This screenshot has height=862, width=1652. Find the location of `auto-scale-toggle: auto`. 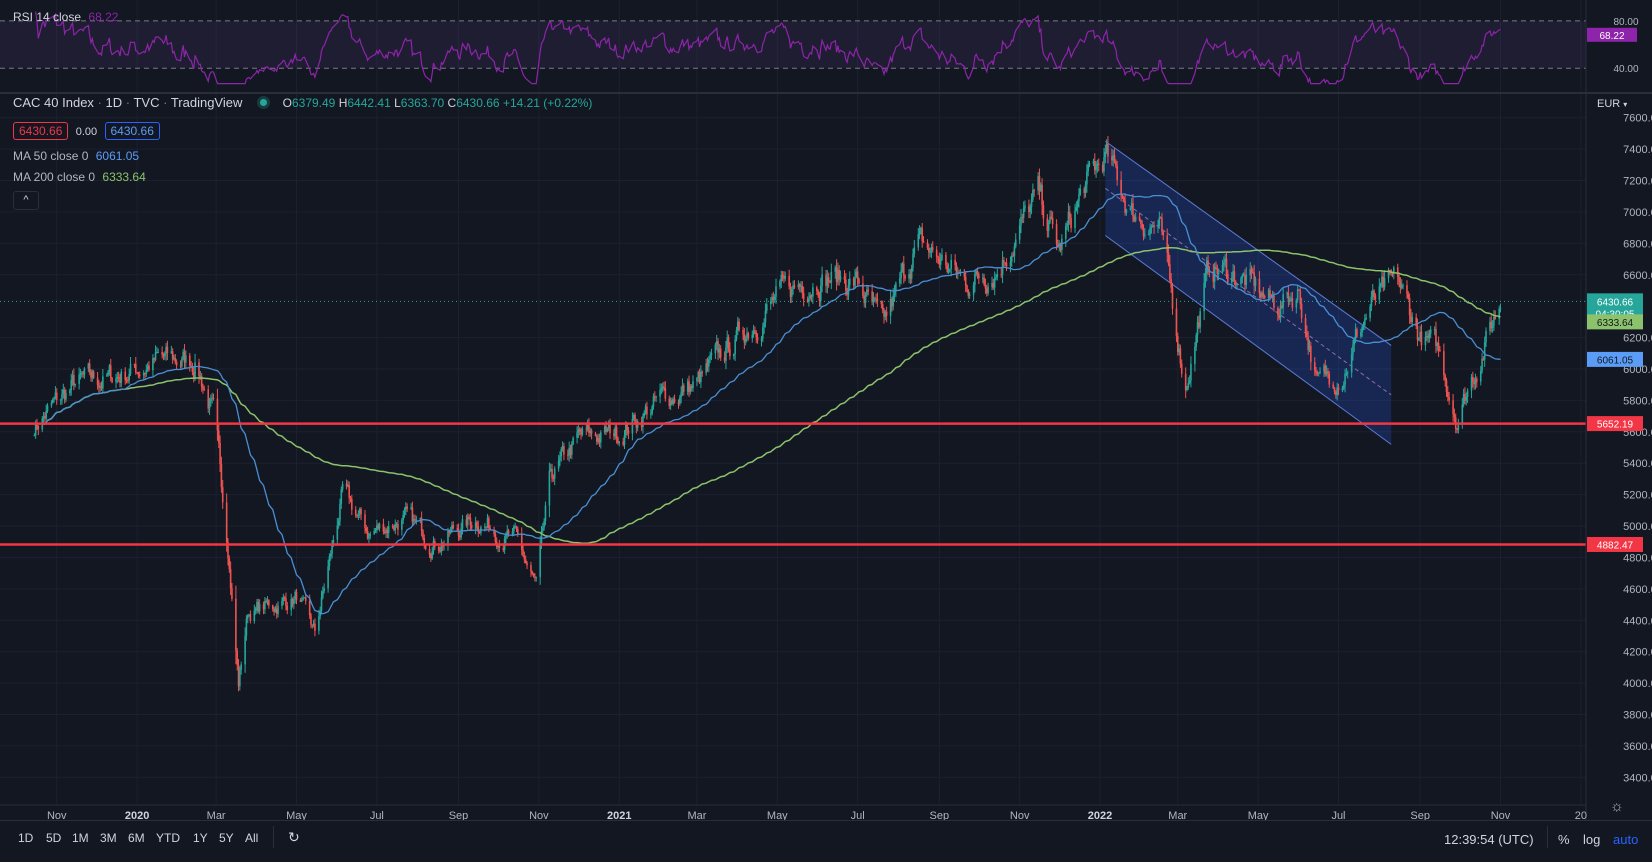

auto-scale-toggle: auto is located at coordinates (1626, 839).